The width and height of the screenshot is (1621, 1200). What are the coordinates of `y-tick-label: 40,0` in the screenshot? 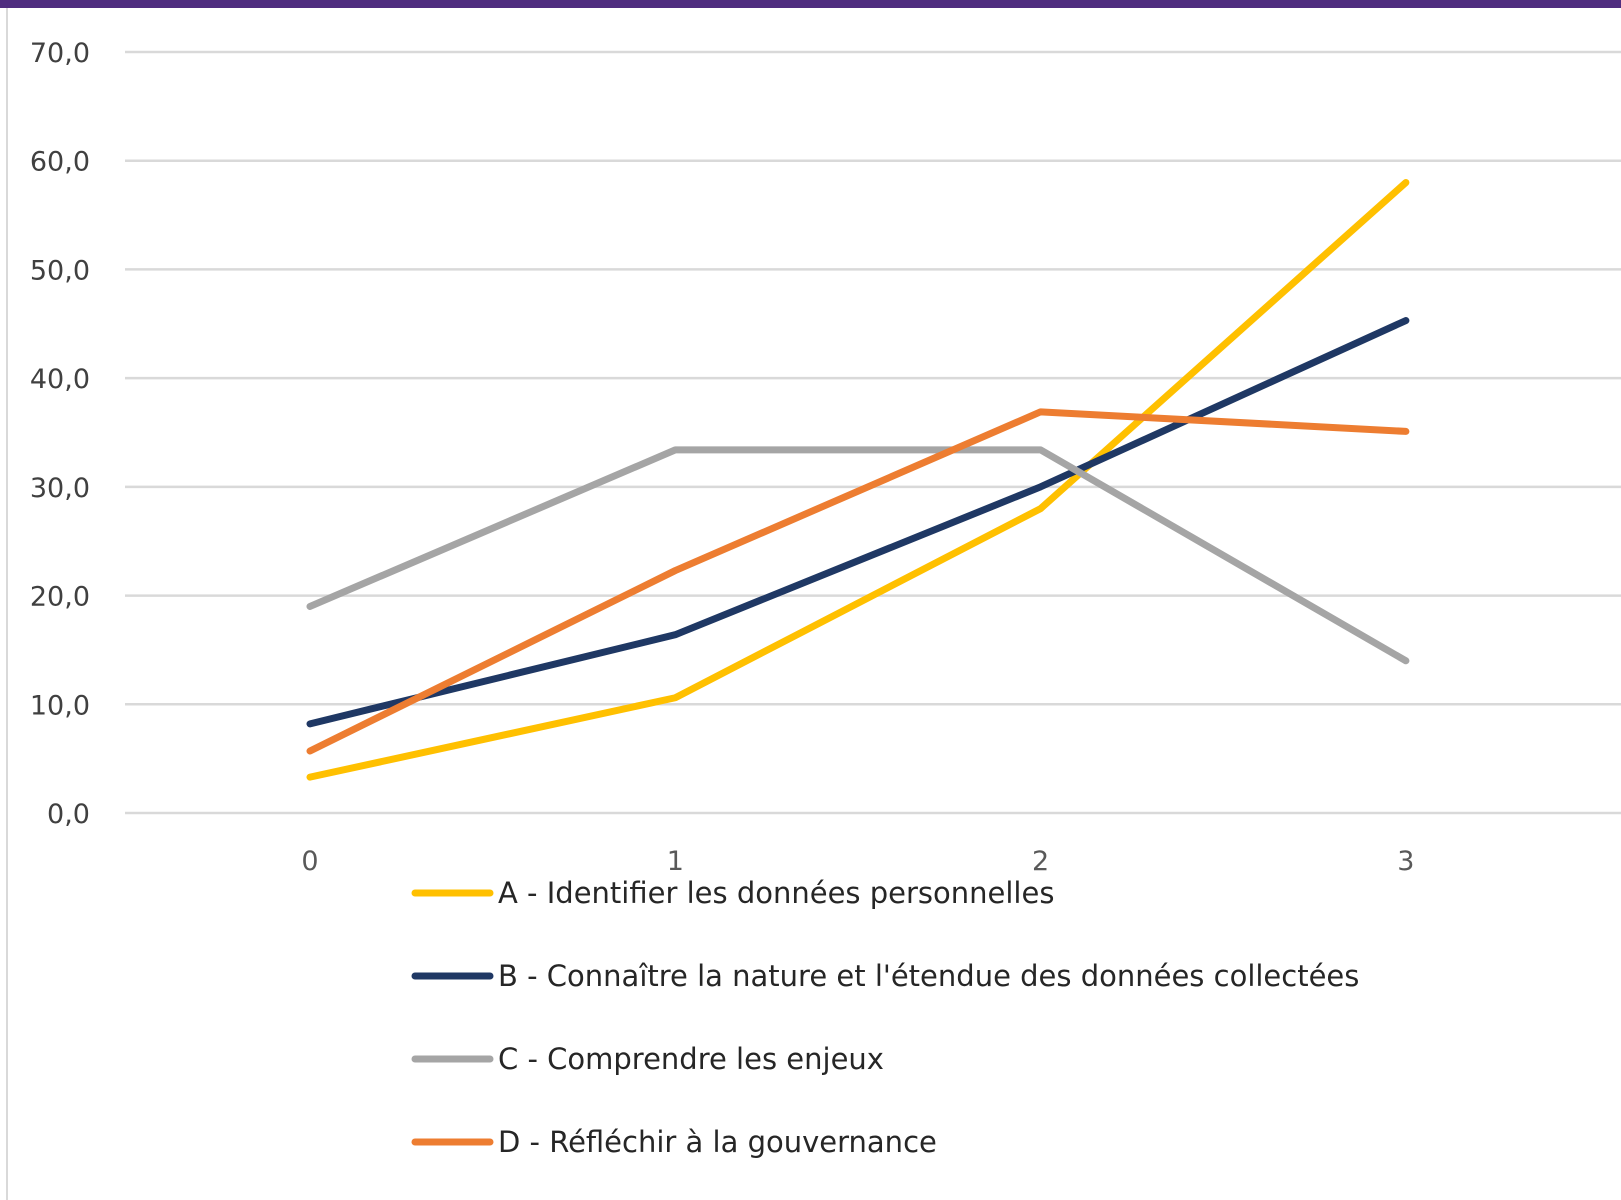 It's located at (60, 379).